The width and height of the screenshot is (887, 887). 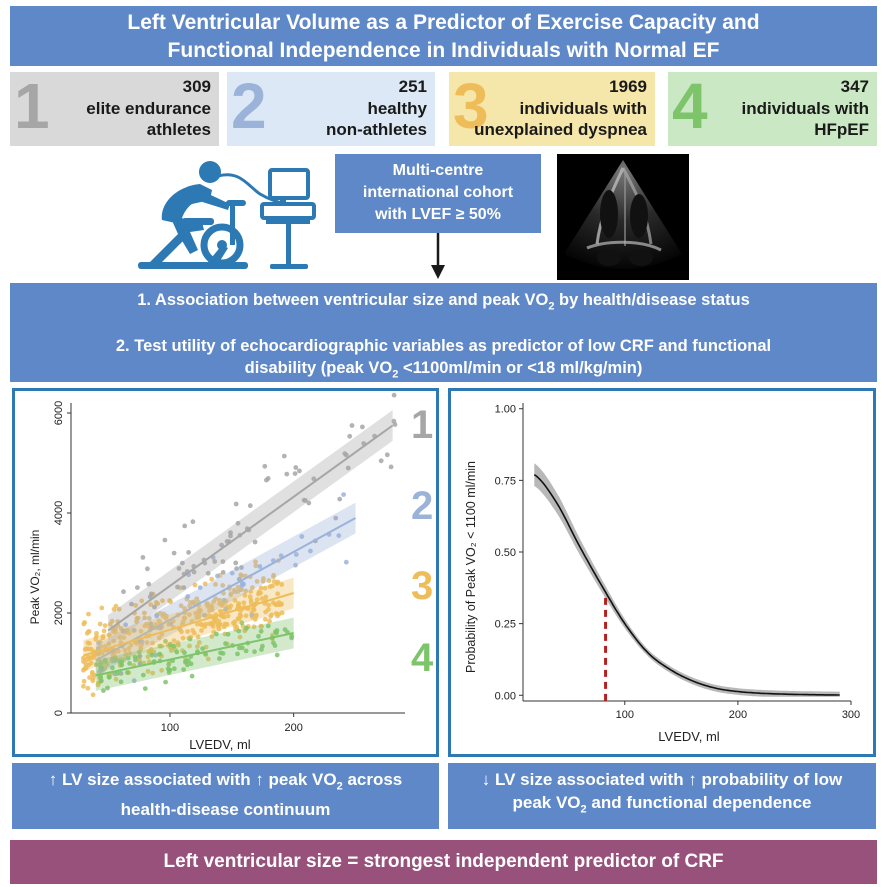 I want to click on cohort-3-number: 3, so click(x=471, y=106).